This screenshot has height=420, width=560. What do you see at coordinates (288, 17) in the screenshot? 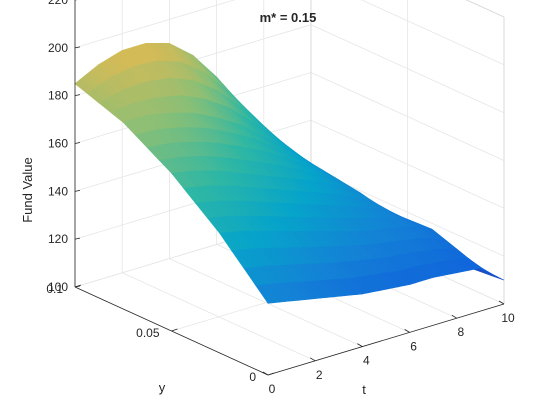
I see `chart-title: m* = 0.15` at bounding box center [288, 17].